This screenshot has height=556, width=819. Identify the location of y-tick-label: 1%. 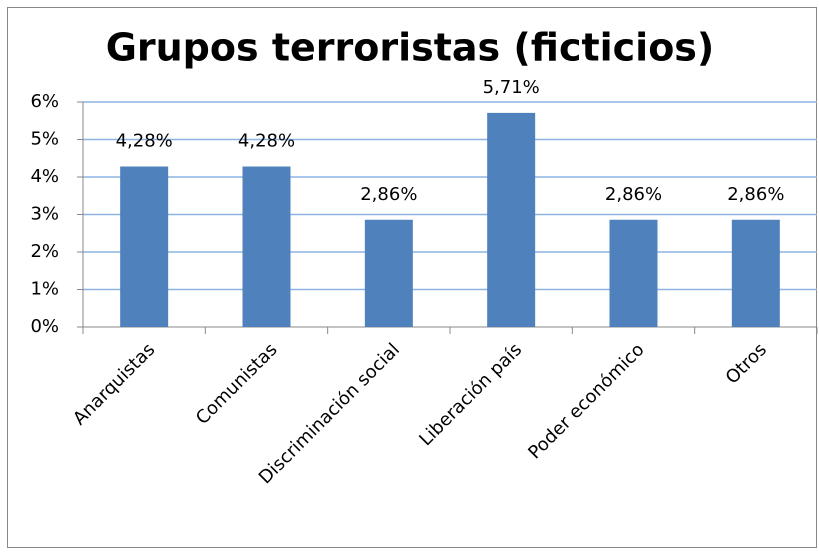
(44, 289).